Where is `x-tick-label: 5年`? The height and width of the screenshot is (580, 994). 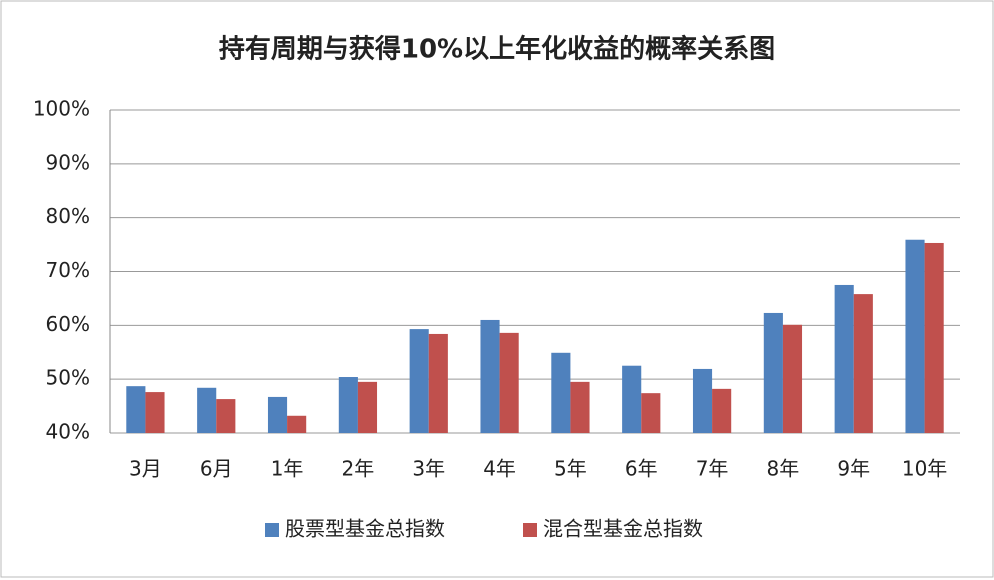 x-tick-label: 5年 is located at coordinates (570, 469).